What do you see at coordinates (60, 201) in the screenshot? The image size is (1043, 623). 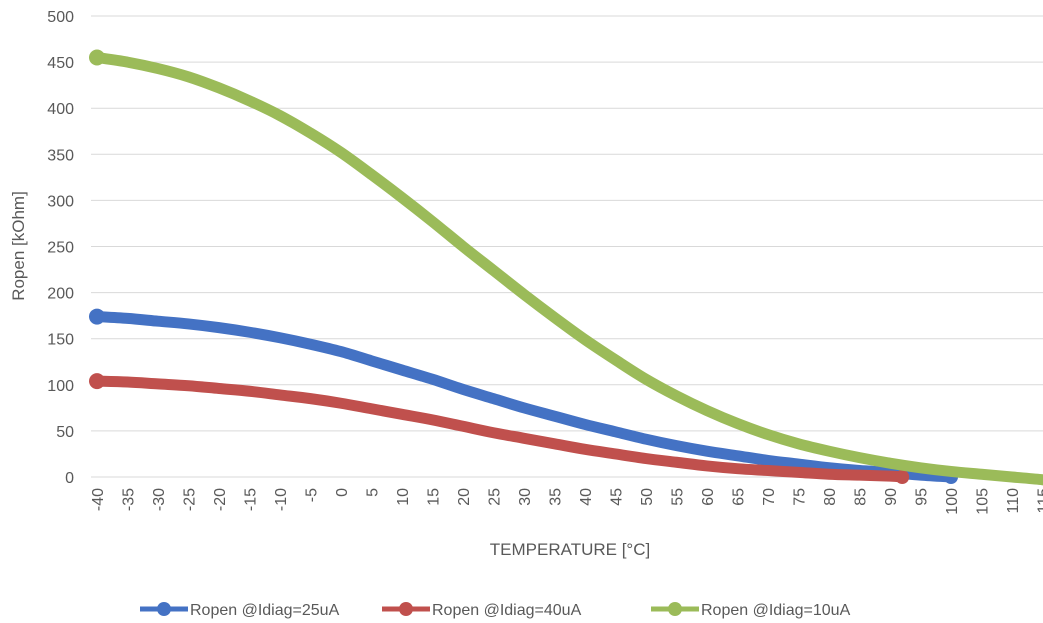 I see `y-tick-label: 300` at bounding box center [60, 201].